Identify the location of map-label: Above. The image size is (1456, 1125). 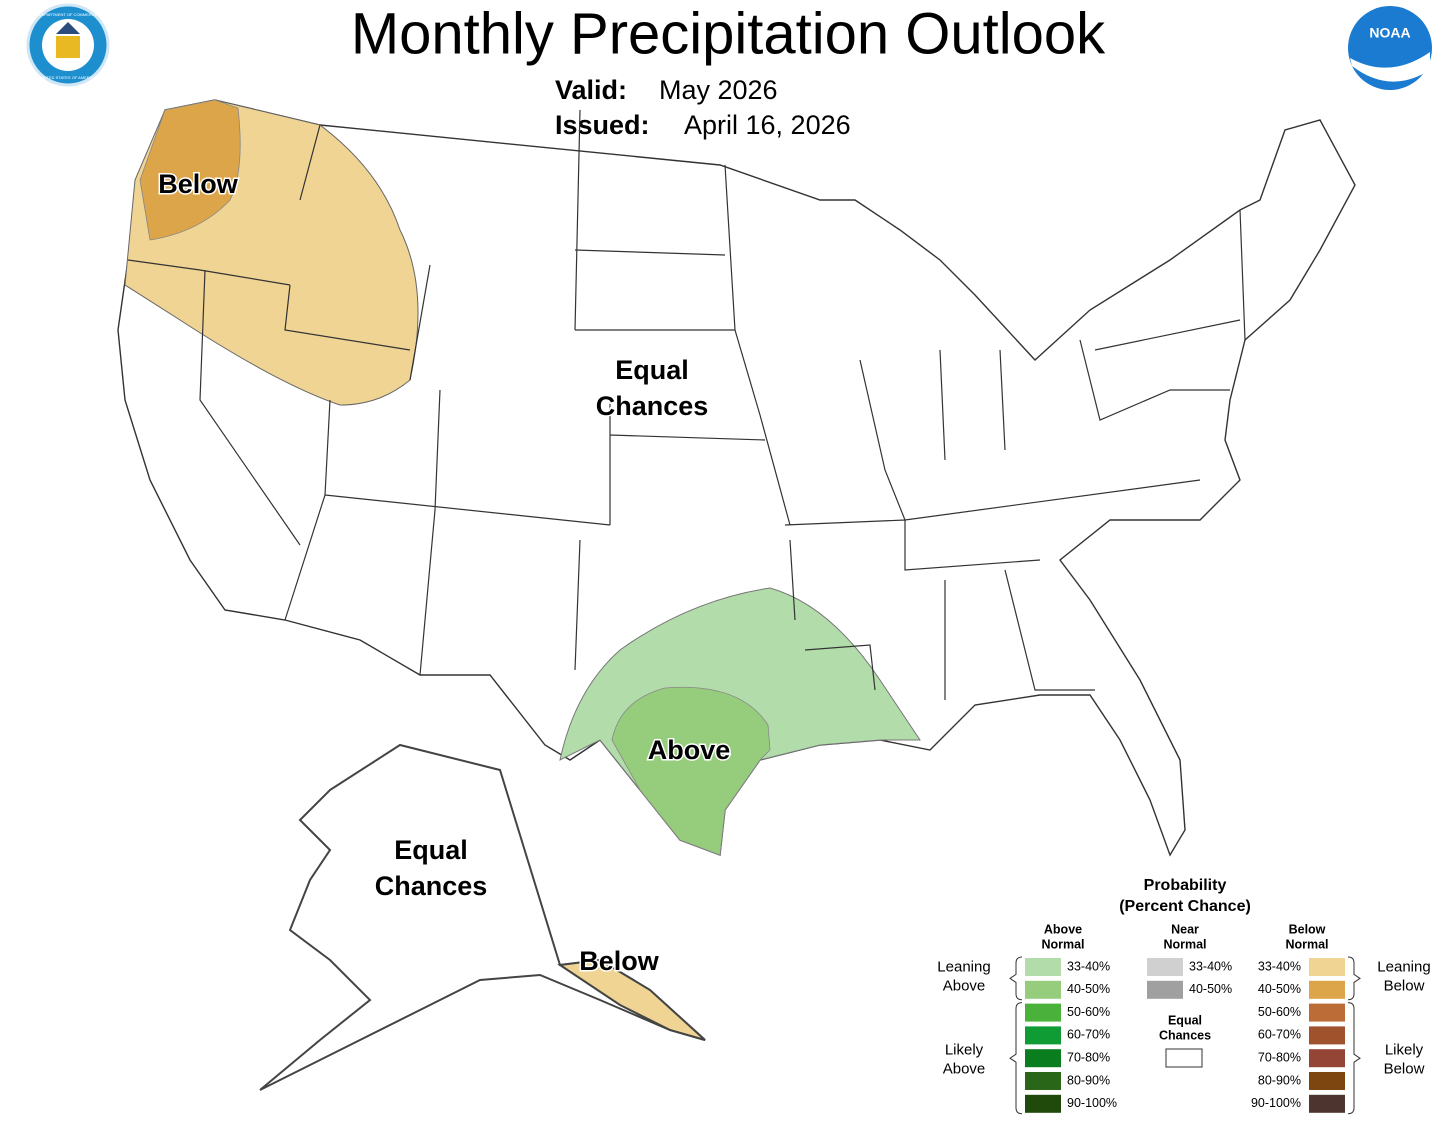
(689, 750).